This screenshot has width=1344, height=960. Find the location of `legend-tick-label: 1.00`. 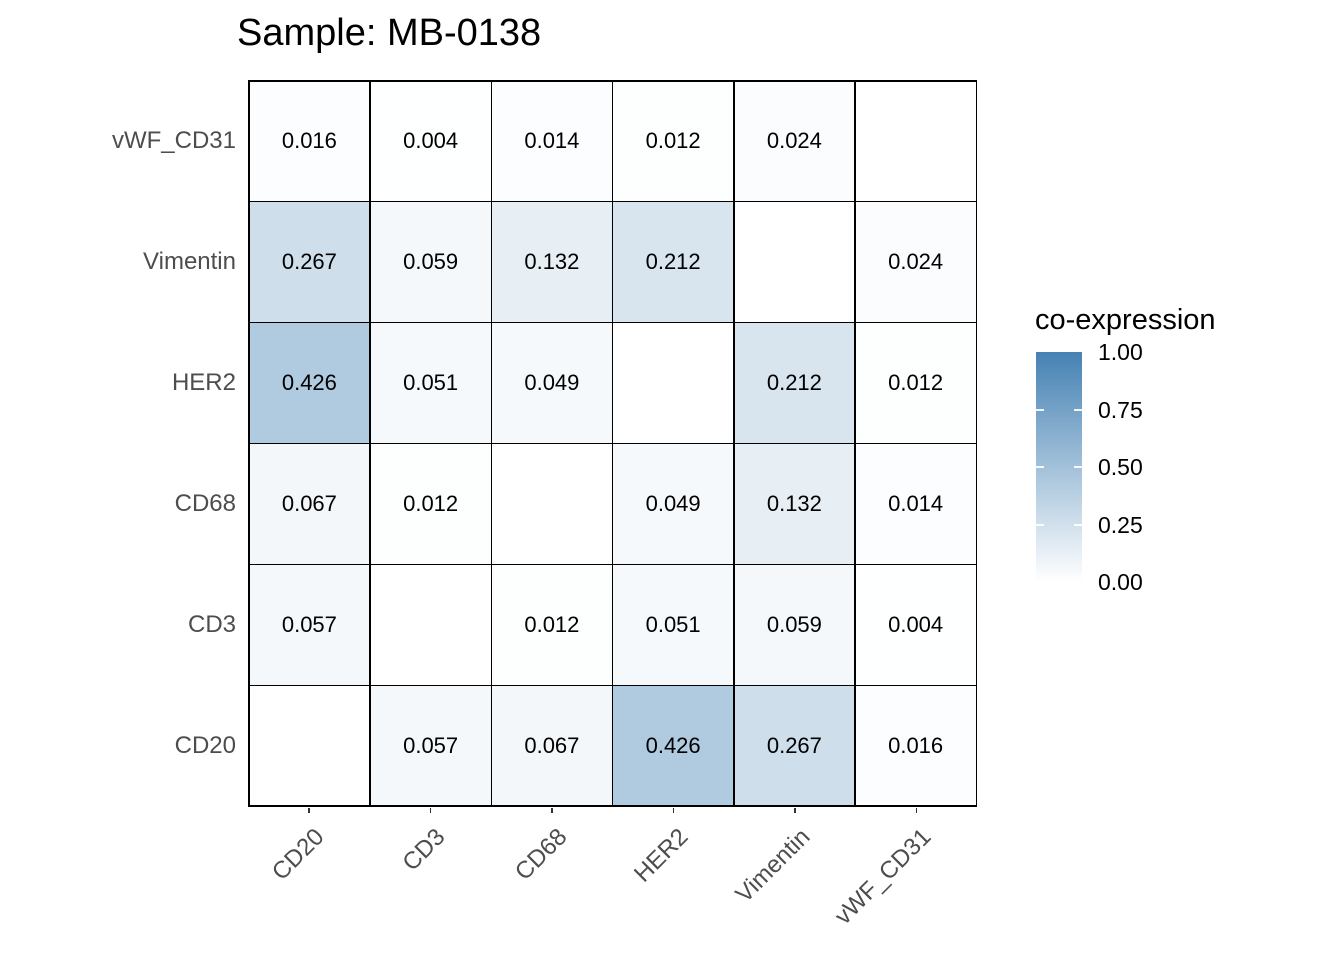

legend-tick-label: 1.00 is located at coordinates (1120, 352).